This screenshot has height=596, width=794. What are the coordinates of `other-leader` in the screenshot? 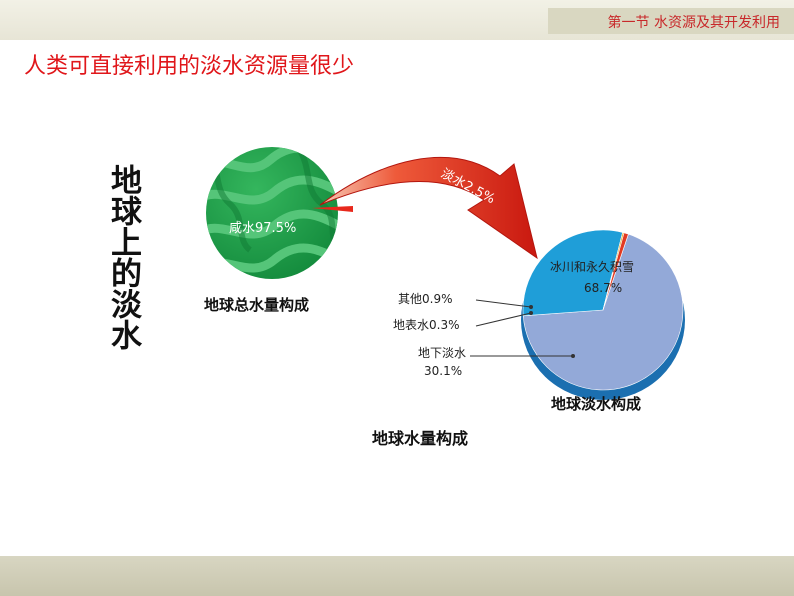 It's located at (503, 303).